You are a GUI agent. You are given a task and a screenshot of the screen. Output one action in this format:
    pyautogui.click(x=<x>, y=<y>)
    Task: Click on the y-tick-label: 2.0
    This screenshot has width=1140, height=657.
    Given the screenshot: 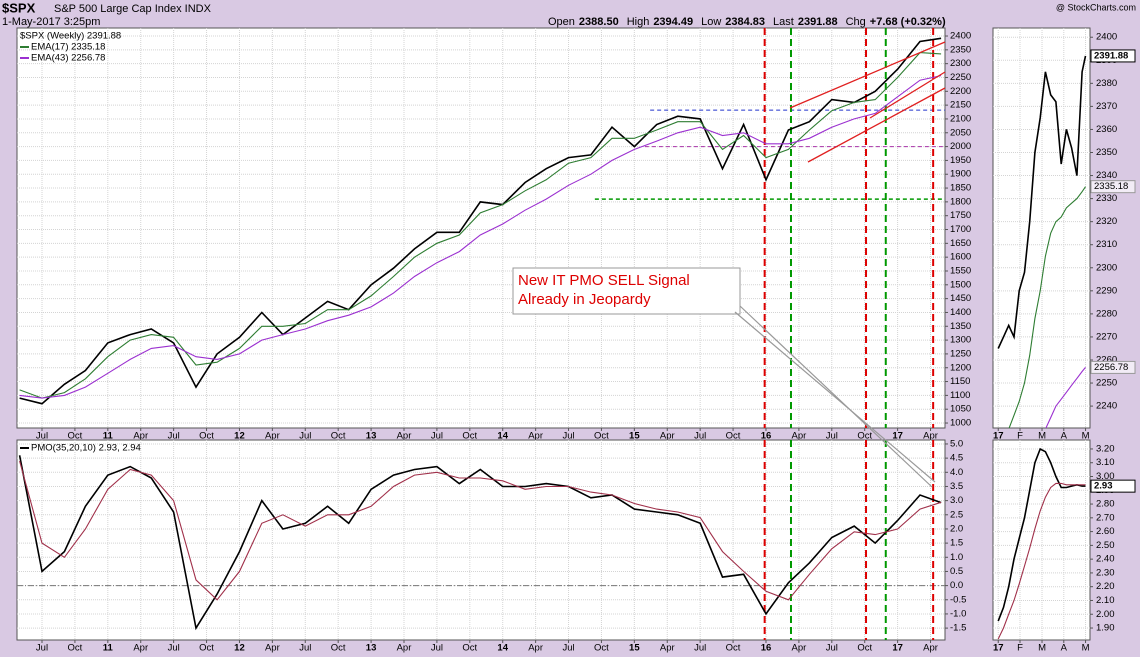 What is the action you would take?
    pyautogui.click(x=956, y=528)
    